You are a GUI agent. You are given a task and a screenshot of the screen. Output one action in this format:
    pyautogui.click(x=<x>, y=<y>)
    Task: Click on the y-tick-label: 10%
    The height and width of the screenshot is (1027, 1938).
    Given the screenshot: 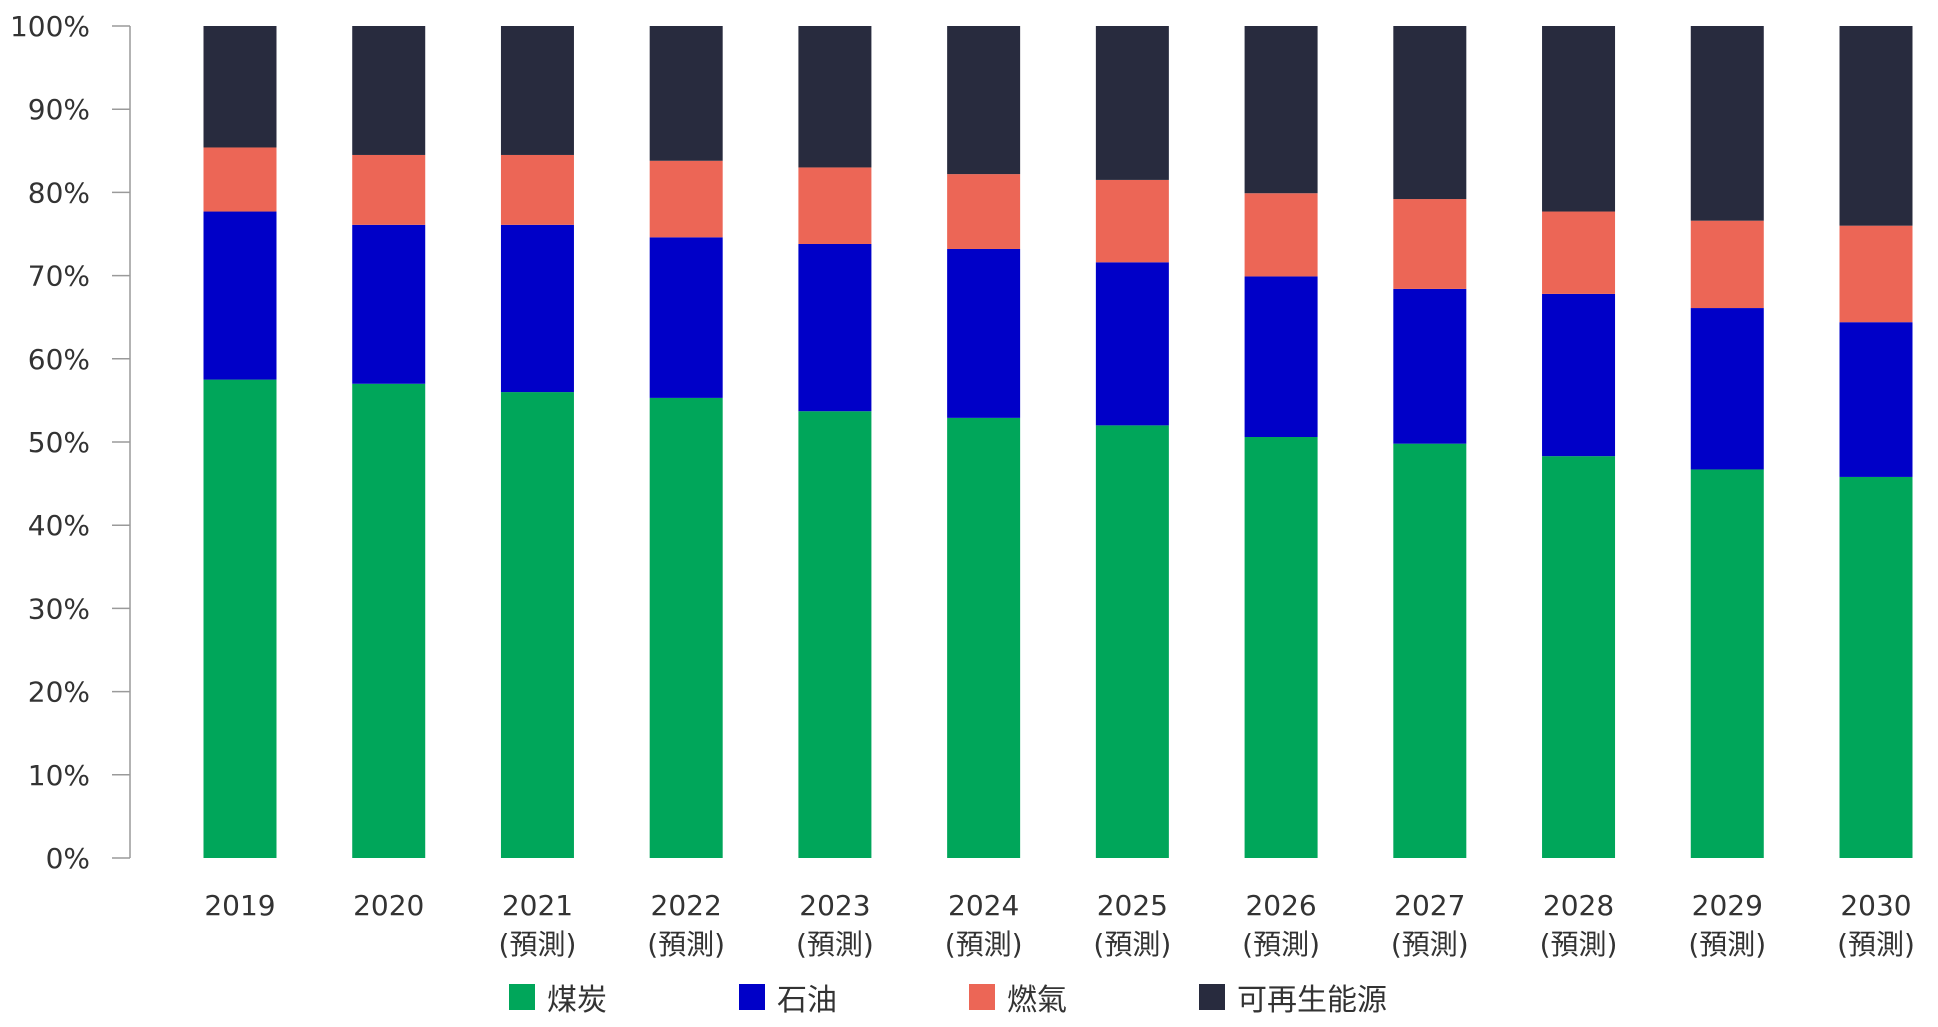 What is the action you would take?
    pyautogui.click(x=59, y=775)
    